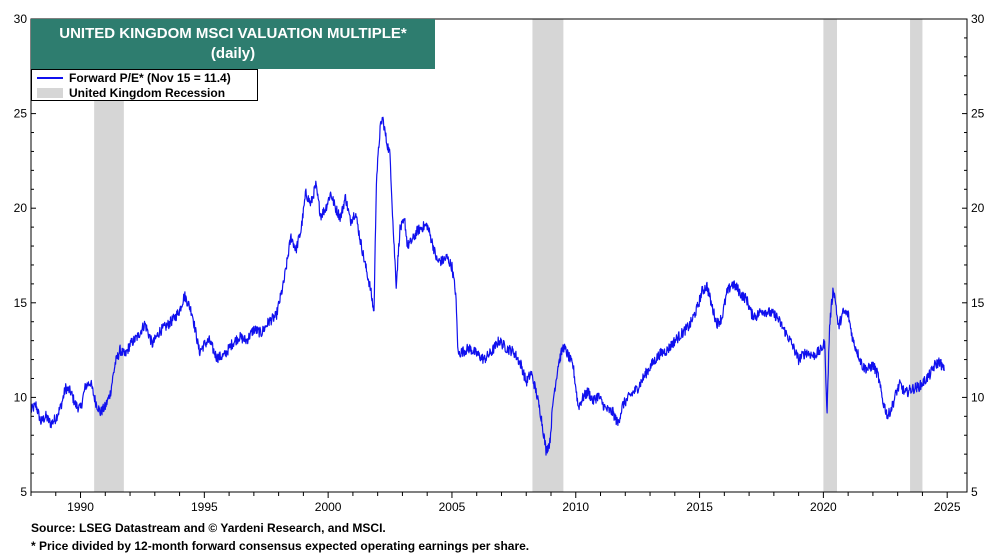  Describe the element at coordinates (328, 507) in the screenshot. I see `x-tick-label-2000: 2000` at that location.